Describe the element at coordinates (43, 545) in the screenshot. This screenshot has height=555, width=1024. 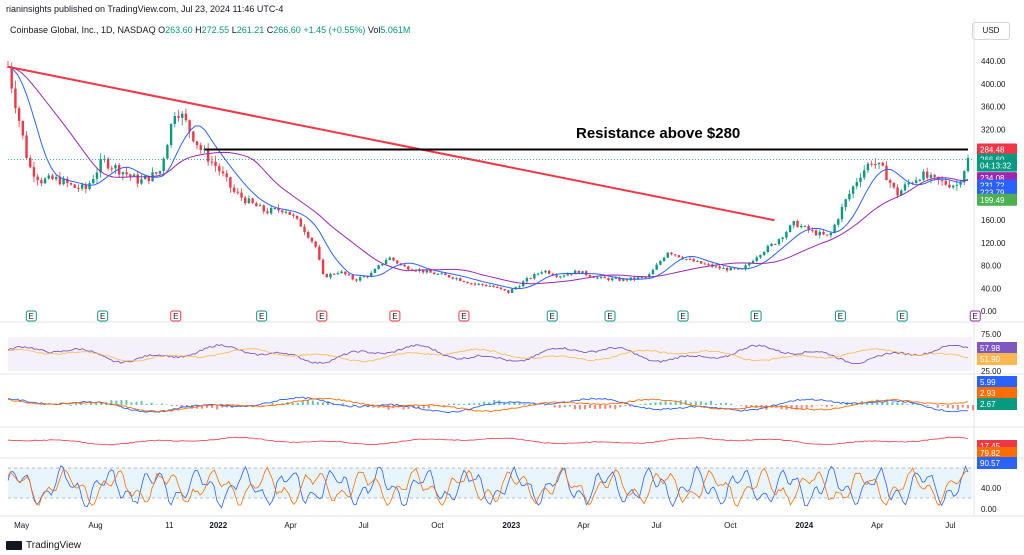
I see `tradingview-footer: TradingView` at that location.